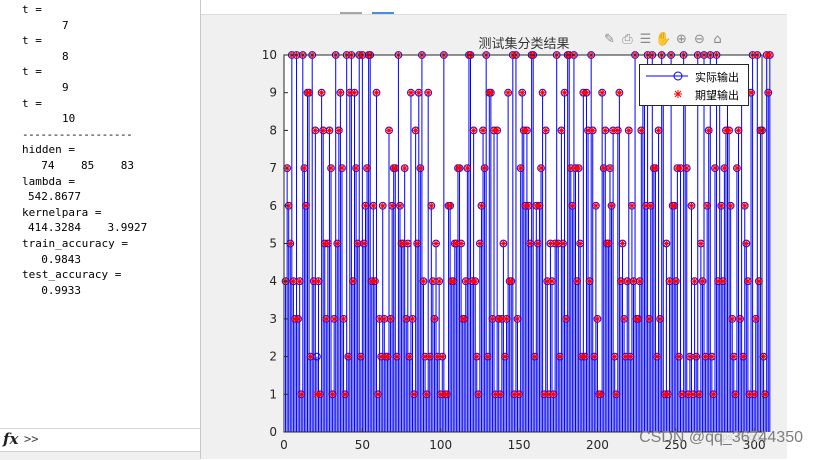 The width and height of the screenshot is (817, 460). I want to click on x-tick-label: 150, so click(519, 445).